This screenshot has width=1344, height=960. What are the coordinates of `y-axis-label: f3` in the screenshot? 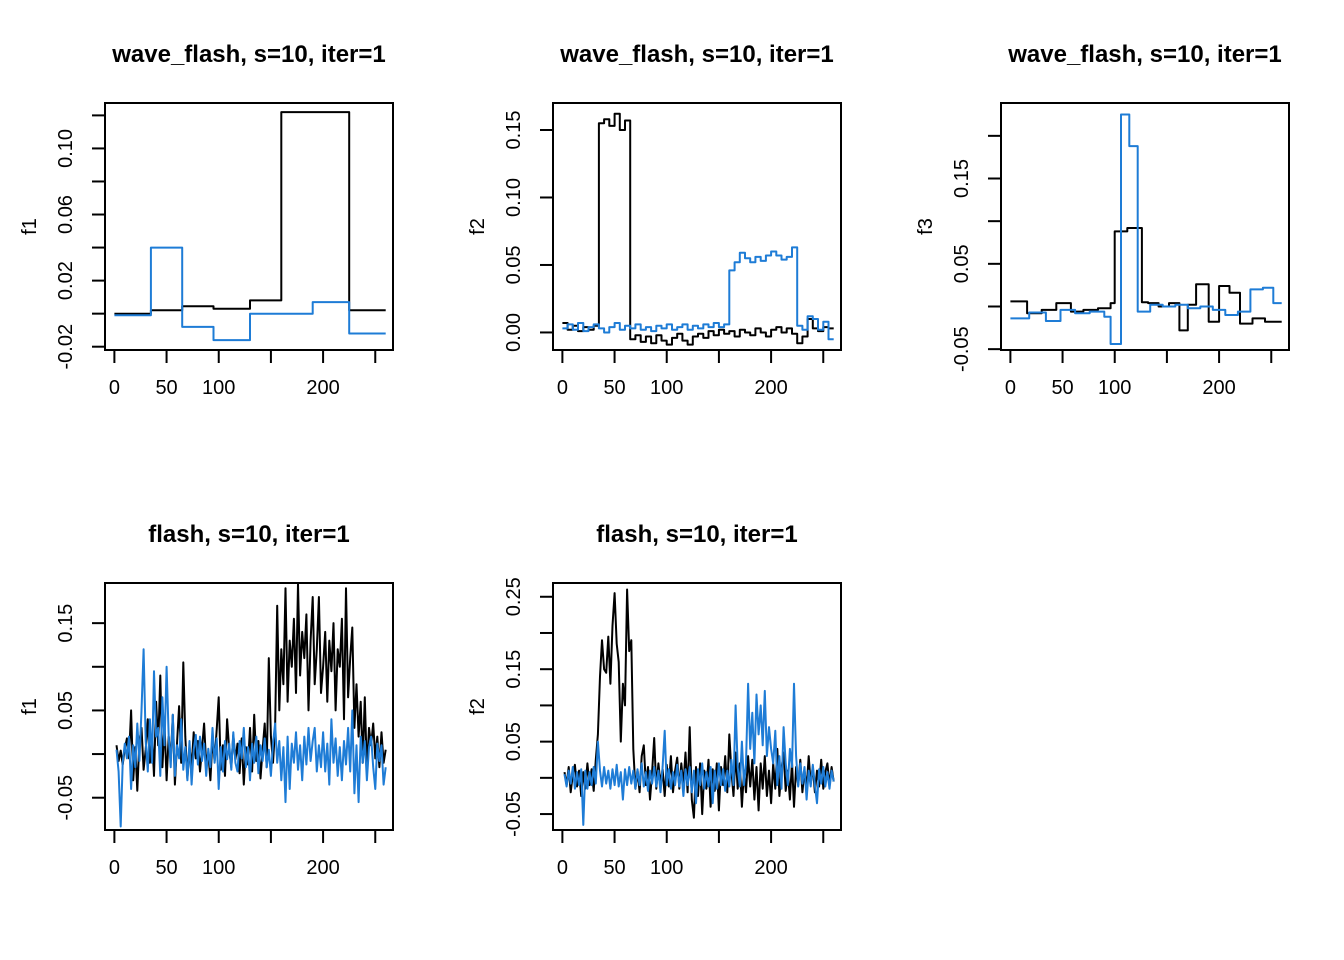 It's located at (926, 226).